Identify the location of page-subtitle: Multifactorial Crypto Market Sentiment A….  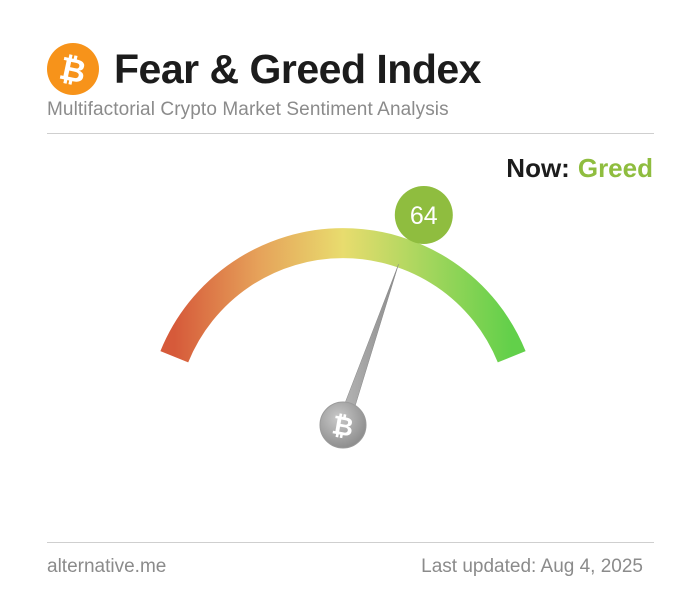
(248, 109).